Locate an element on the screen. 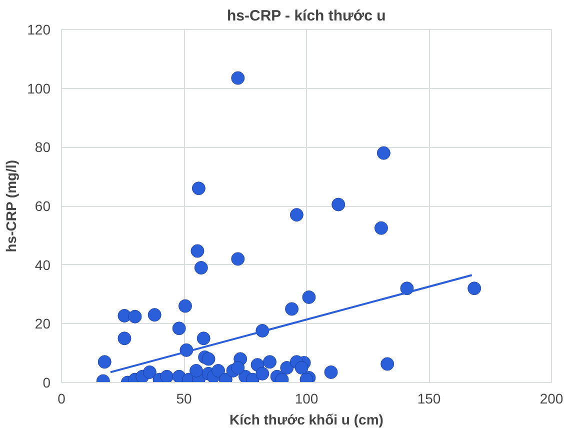 Image resolution: width=571 pixels, height=430 pixels. x-tick-label: 100 is located at coordinates (306, 398).